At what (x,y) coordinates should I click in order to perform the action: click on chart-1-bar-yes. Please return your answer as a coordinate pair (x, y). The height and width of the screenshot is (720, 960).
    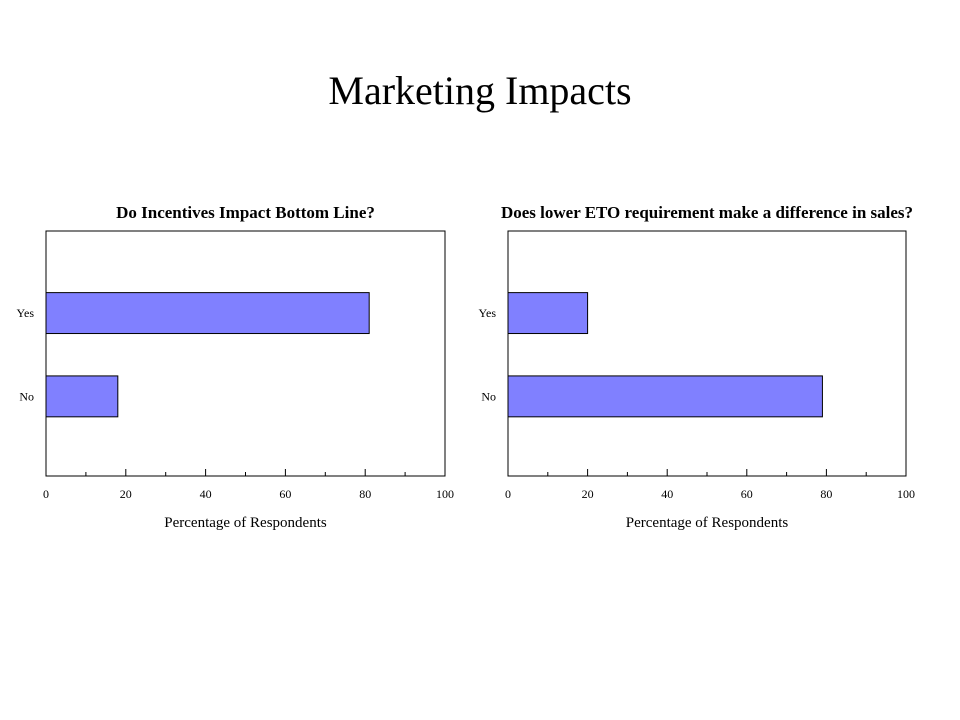
    Looking at the image, I should click on (207, 313).